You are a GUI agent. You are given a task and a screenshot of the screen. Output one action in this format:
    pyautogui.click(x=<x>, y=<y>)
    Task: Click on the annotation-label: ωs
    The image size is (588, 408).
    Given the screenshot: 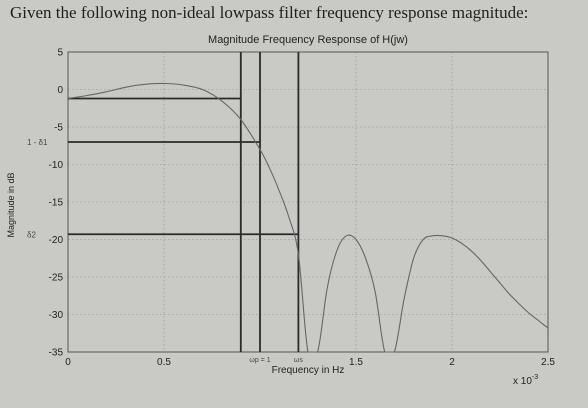 What is the action you would take?
    pyautogui.click(x=298, y=360)
    